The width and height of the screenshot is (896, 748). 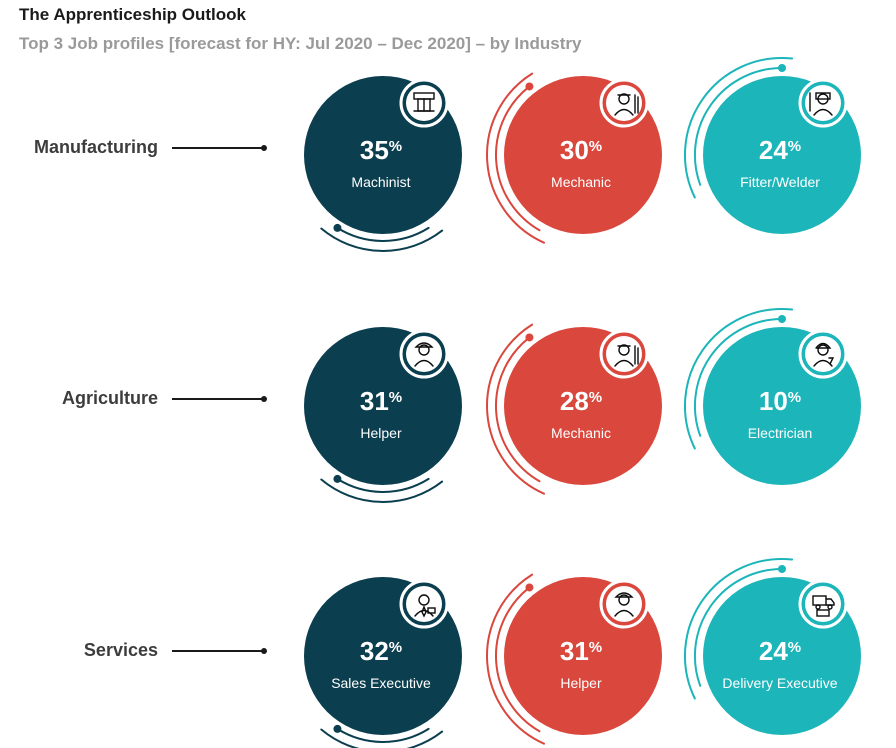 What do you see at coordinates (780, 182) in the screenshot?
I see `job-label: Fitter/Welder` at bounding box center [780, 182].